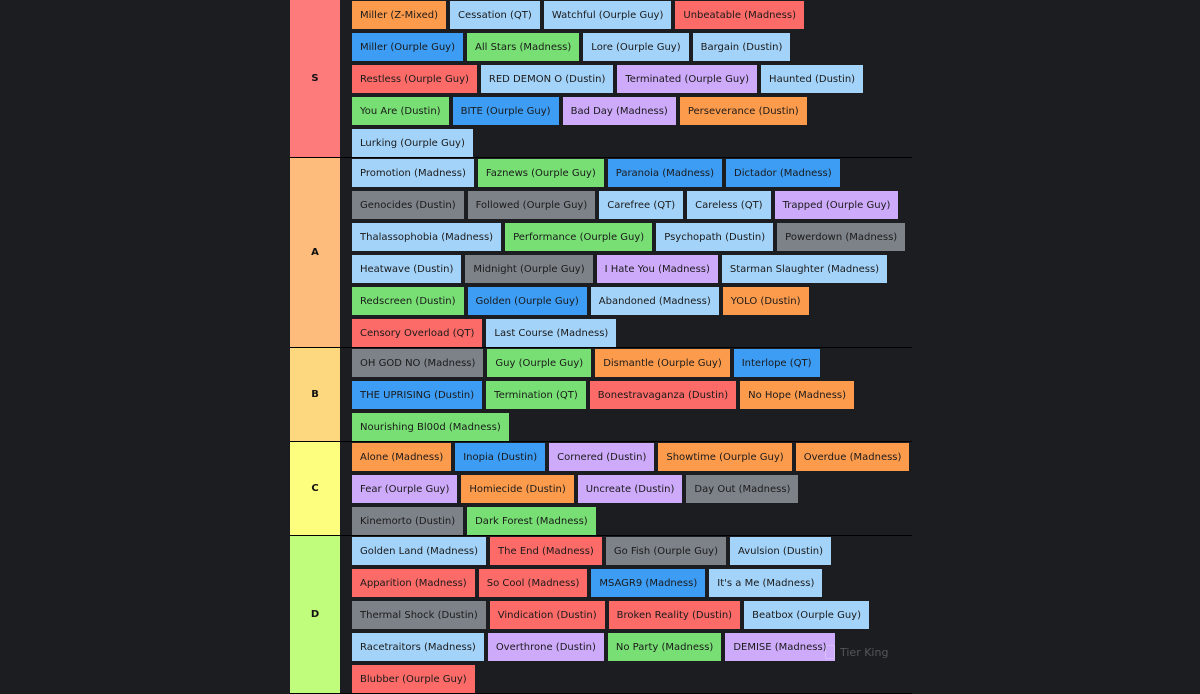 This screenshot has width=1200, height=694. I want to click on tier-item: Censory Overload (QT), so click(417, 333).